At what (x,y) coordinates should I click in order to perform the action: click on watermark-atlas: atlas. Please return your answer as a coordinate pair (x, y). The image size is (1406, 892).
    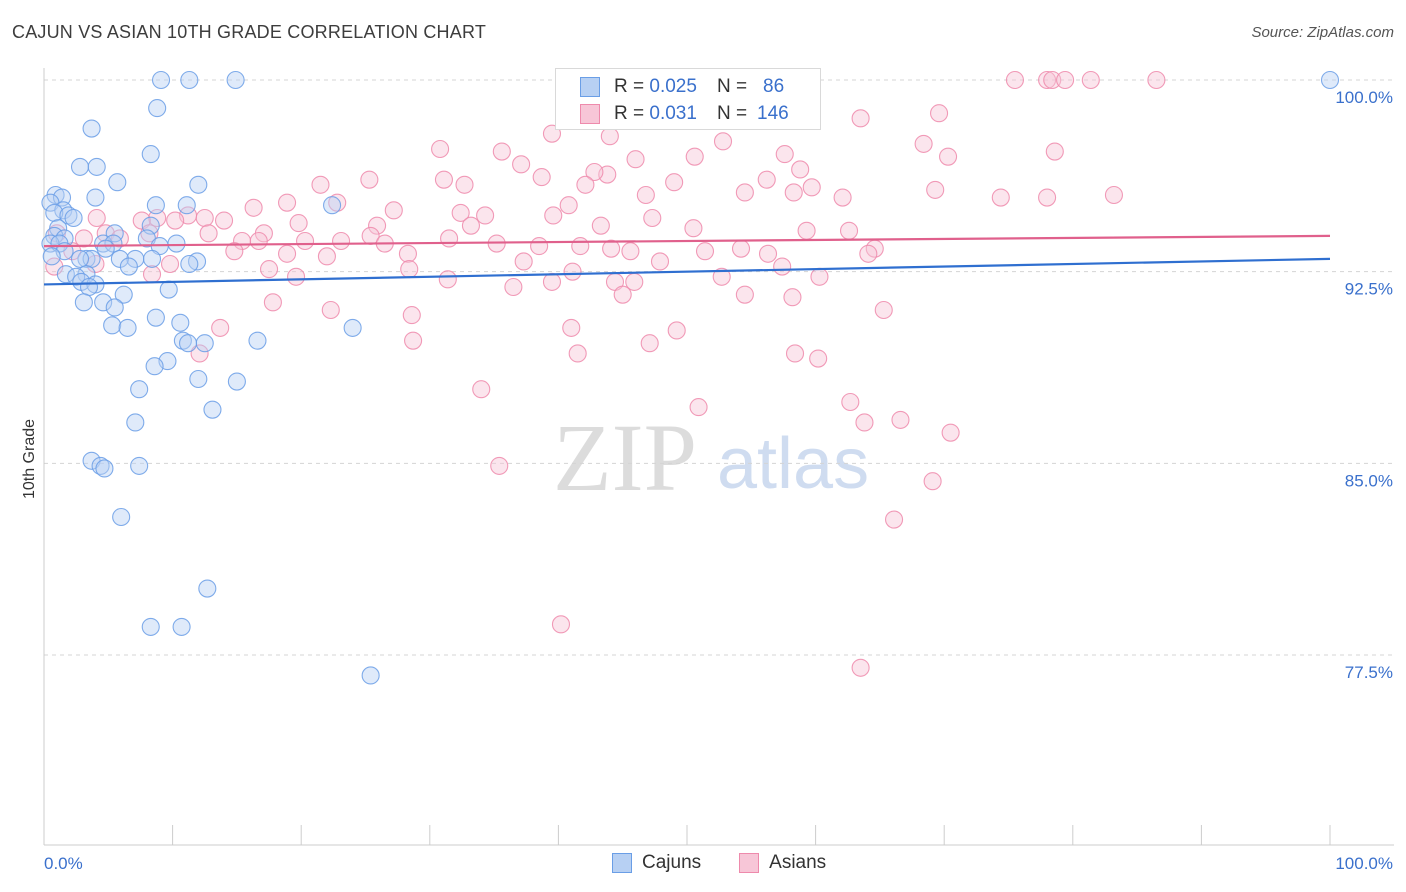
    Looking at the image, I should click on (793, 464).